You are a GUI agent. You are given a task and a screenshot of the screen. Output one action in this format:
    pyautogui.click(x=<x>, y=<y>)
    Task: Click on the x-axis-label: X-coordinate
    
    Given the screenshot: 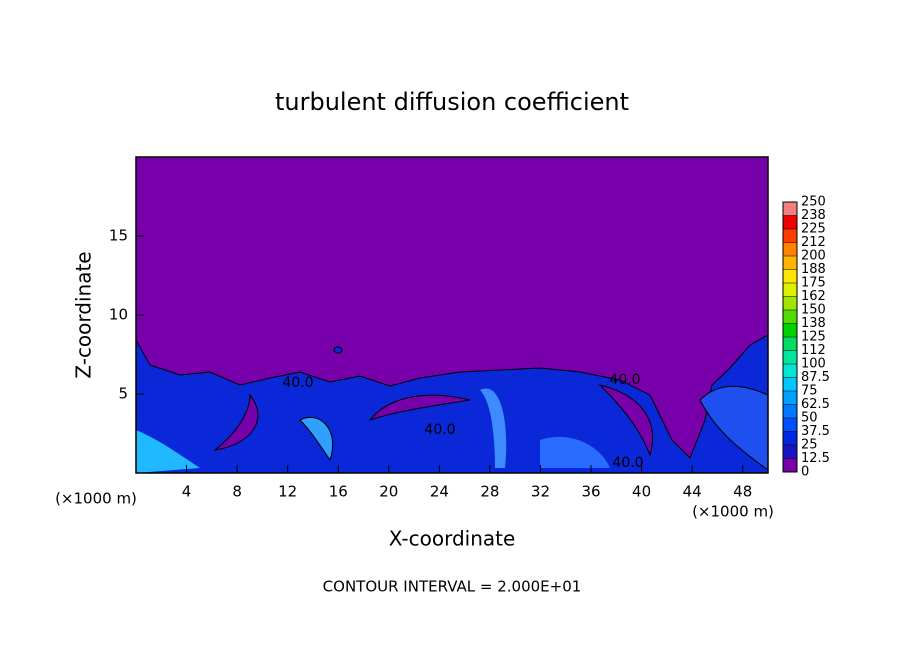 What is the action you would take?
    pyautogui.click(x=452, y=539)
    